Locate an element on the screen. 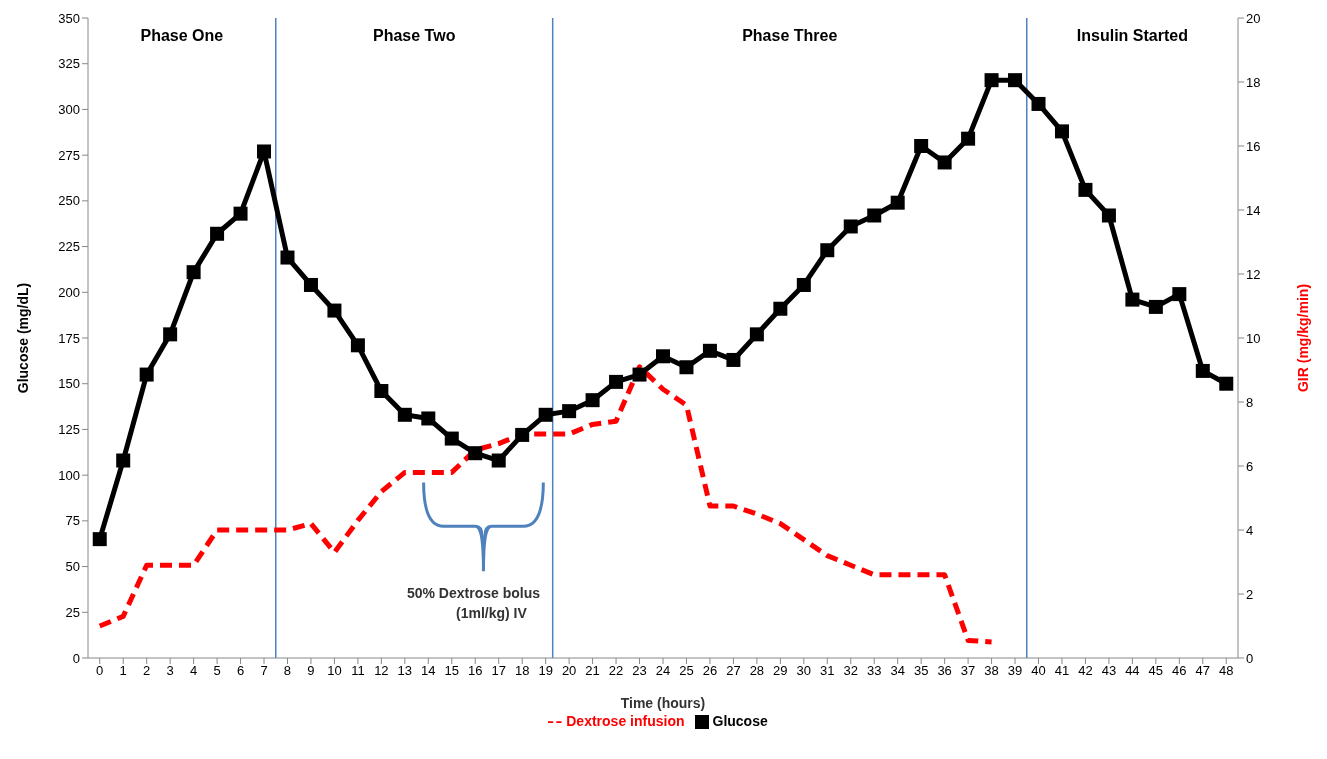  x-axis-title: Time (hours) is located at coordinates (663, 703).